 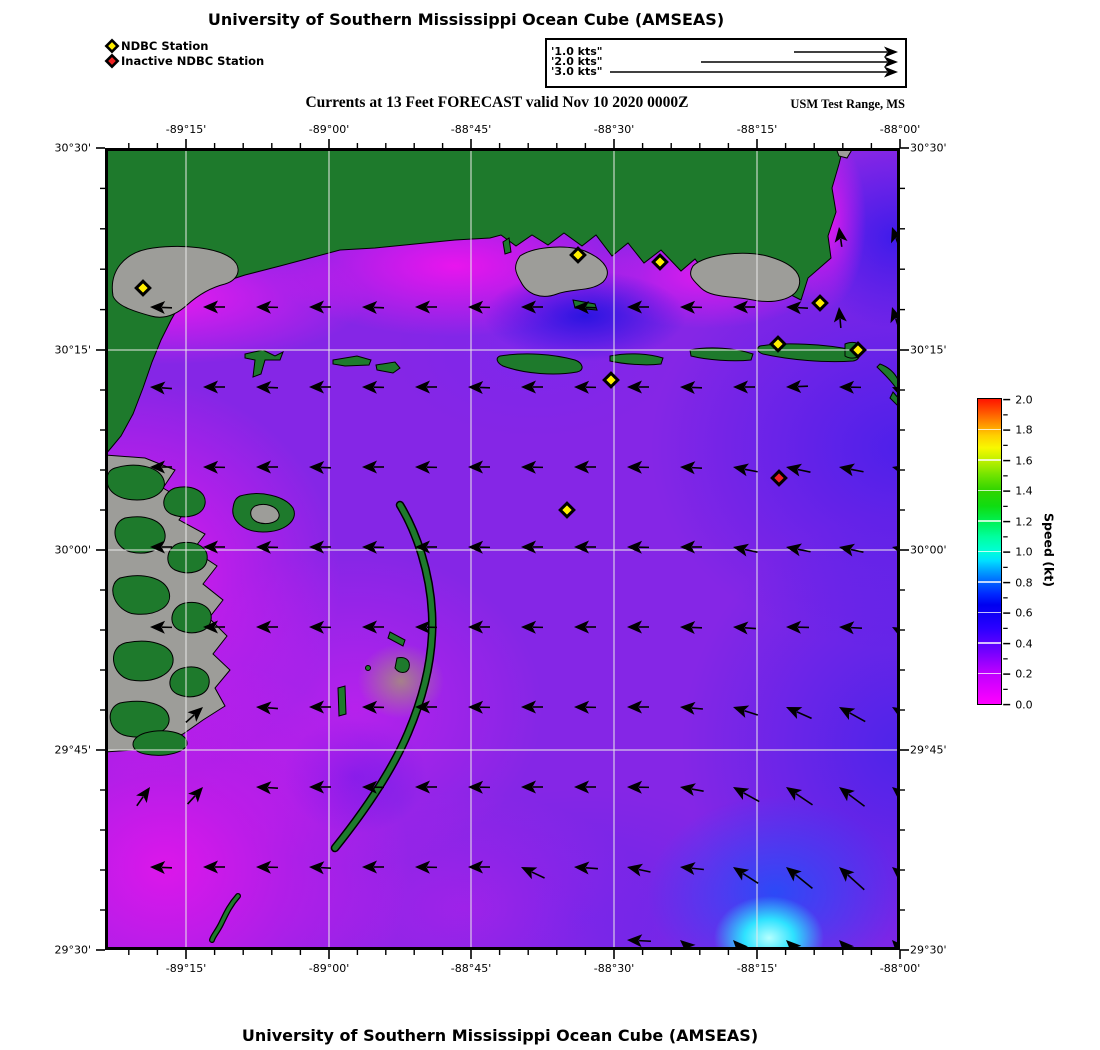 I want to click on inactive-ndbc-station-icon, so click(x=112, y=61).